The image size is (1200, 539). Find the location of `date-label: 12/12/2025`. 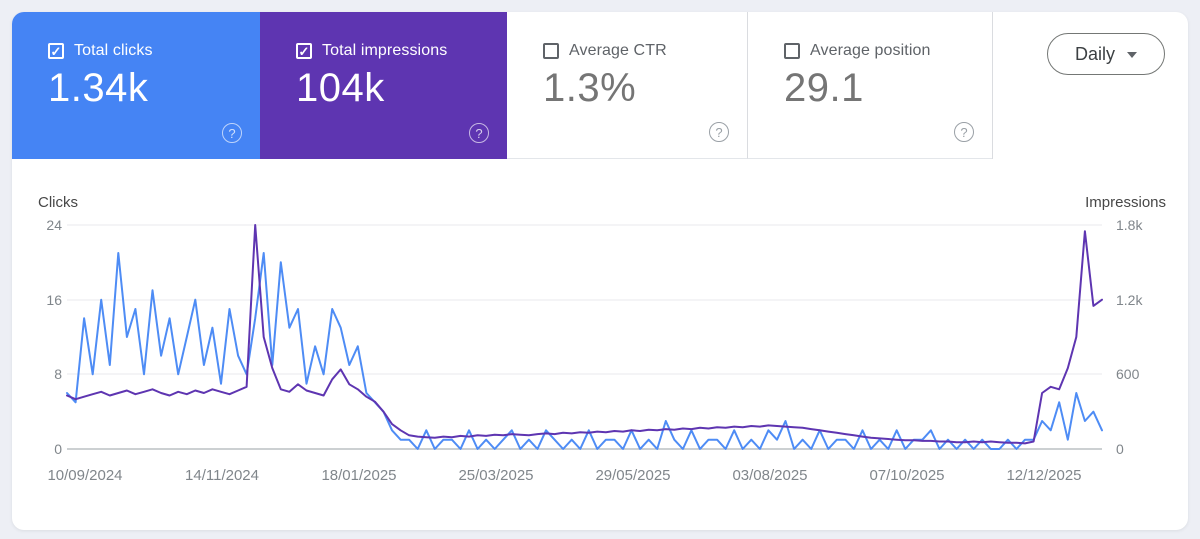

date-label: 12/12/2025 is located at coordinates (1044, 475).